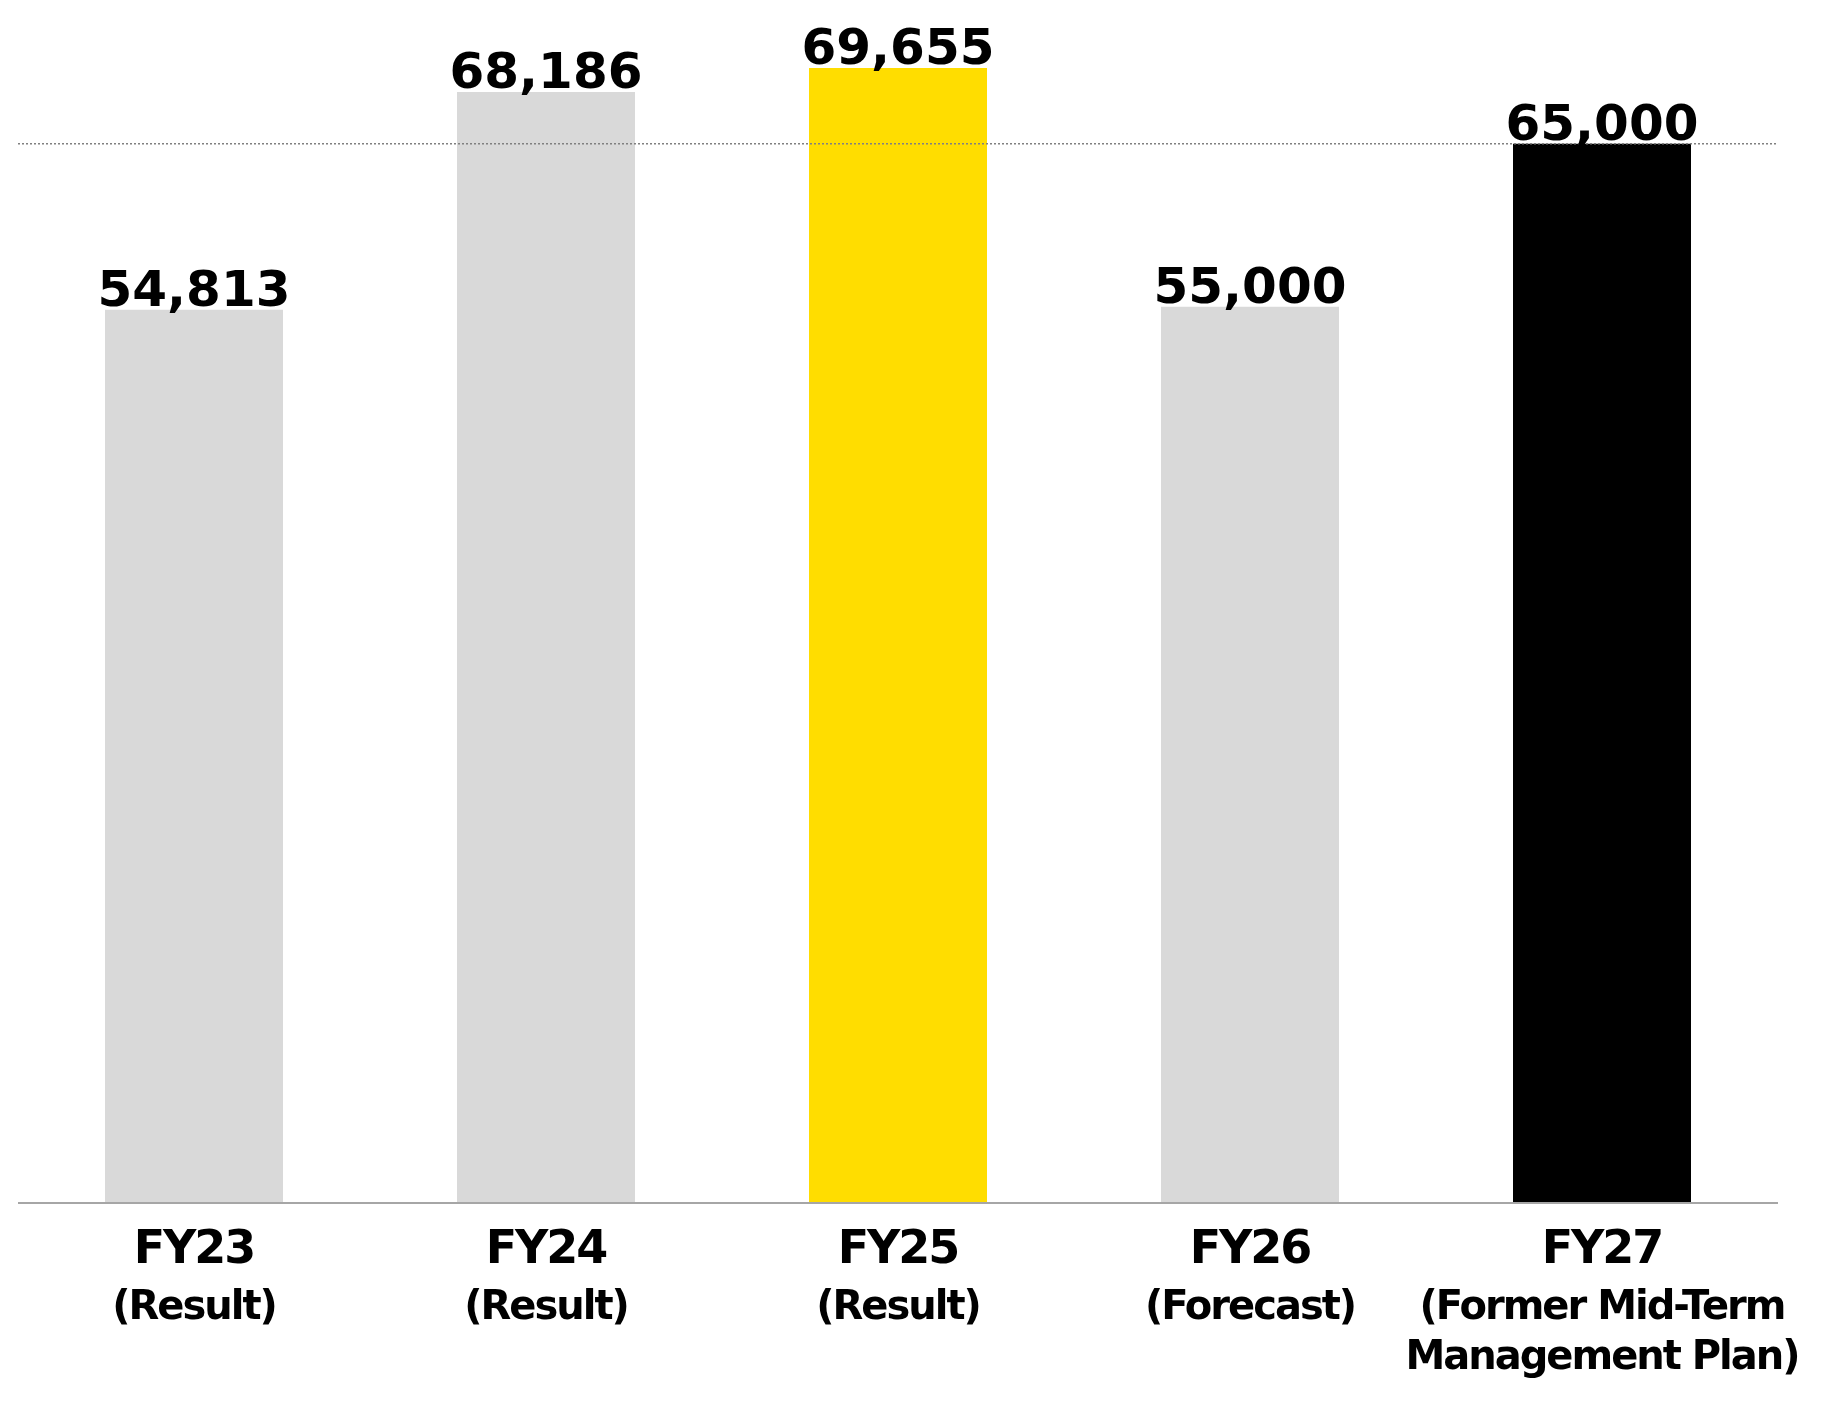 The image size is (1837, 1410). I want to click on x-tick-label: FY25 (Result), so click(898, 1274).